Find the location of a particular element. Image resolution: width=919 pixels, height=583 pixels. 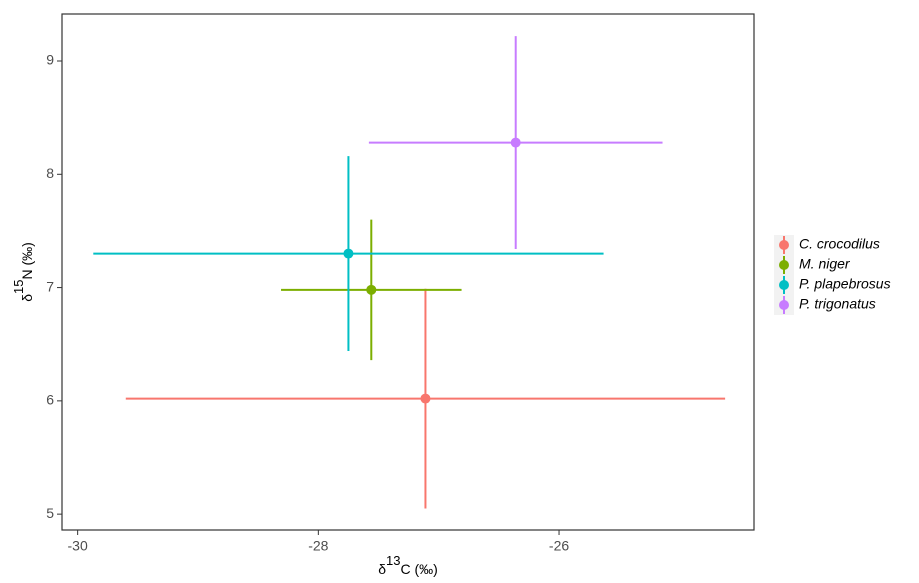

legend-label: C. crocodilus is located at coordinates (839, 244).